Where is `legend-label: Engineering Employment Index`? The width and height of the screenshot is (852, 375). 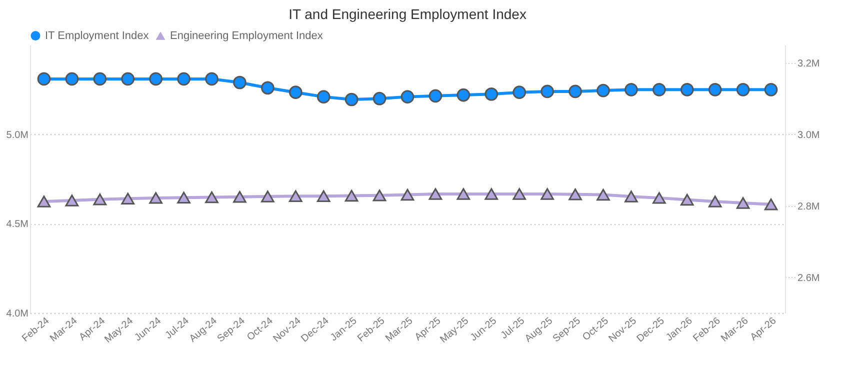 legend-label: Engineering Employment Index is located at coordinates (247, 36).